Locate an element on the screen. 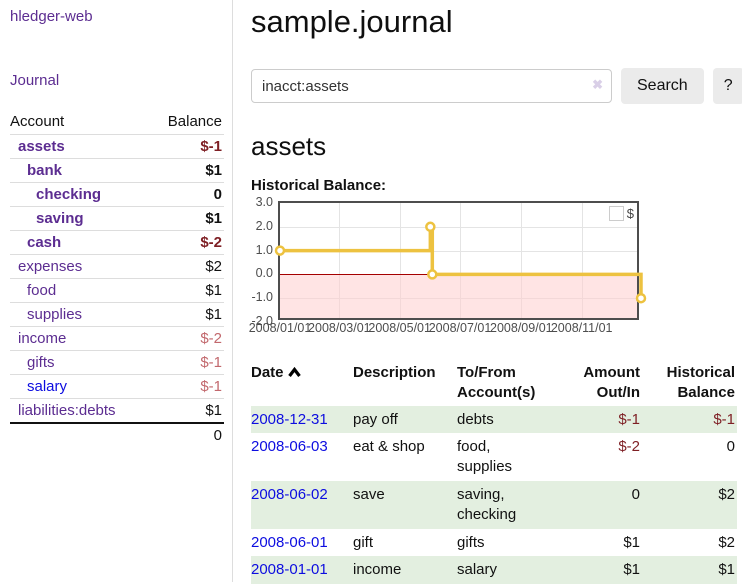 The image size is (742, 584). x-tick-label: 2008/07/01 is located at coordinates (460, 328).